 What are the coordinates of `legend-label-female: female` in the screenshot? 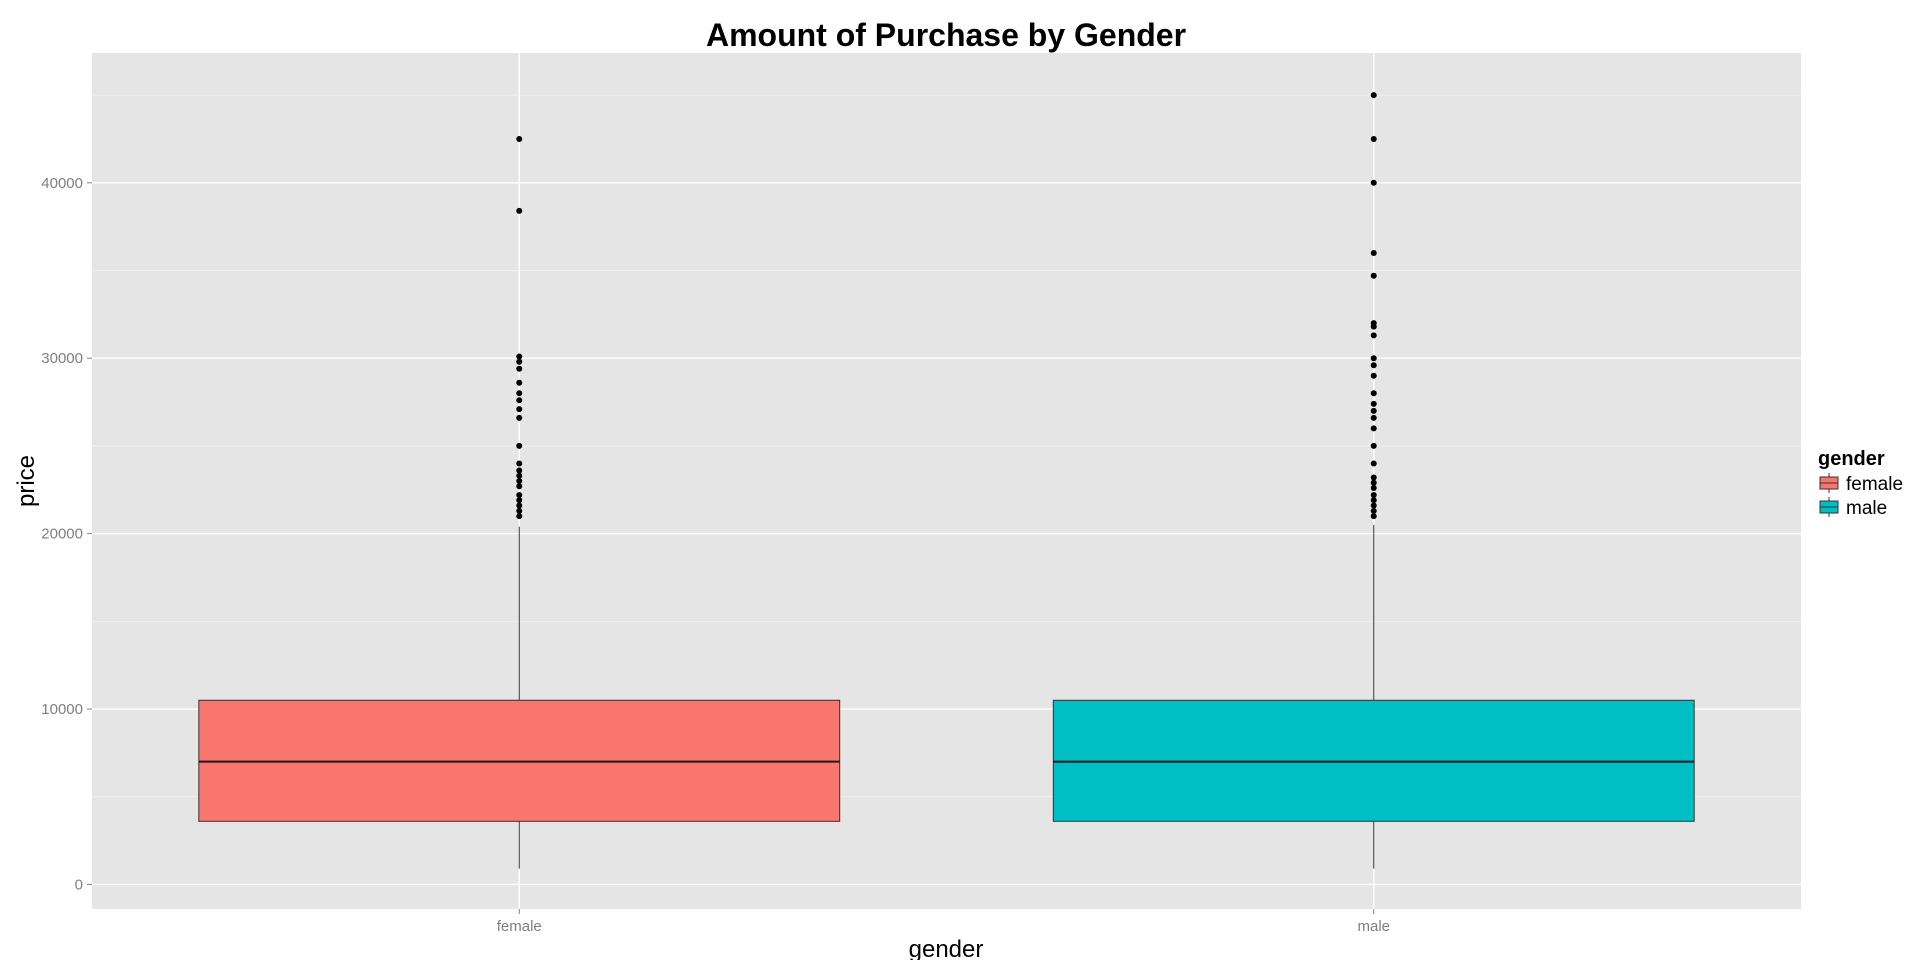 It's located at (1874, 484).